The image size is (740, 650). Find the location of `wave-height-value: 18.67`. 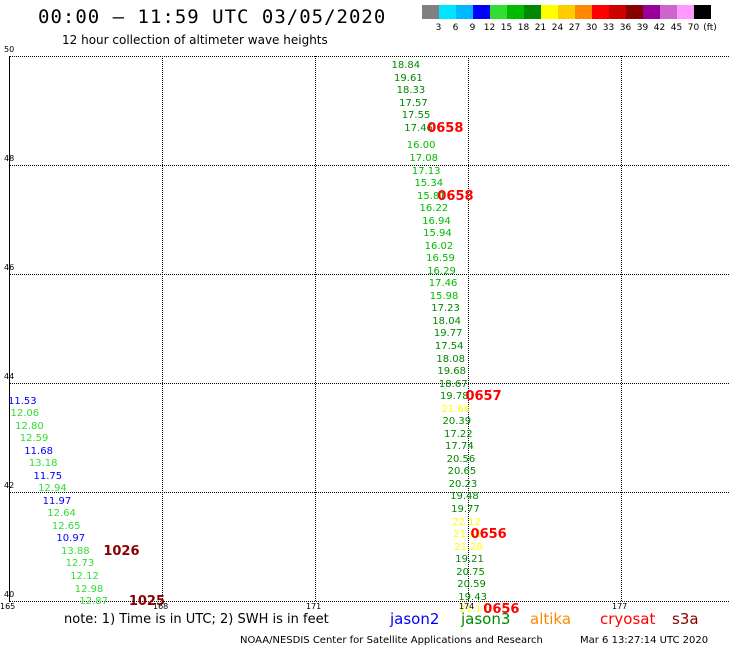

wave-height-value: 18.67 is located at coordinates (453, 384).